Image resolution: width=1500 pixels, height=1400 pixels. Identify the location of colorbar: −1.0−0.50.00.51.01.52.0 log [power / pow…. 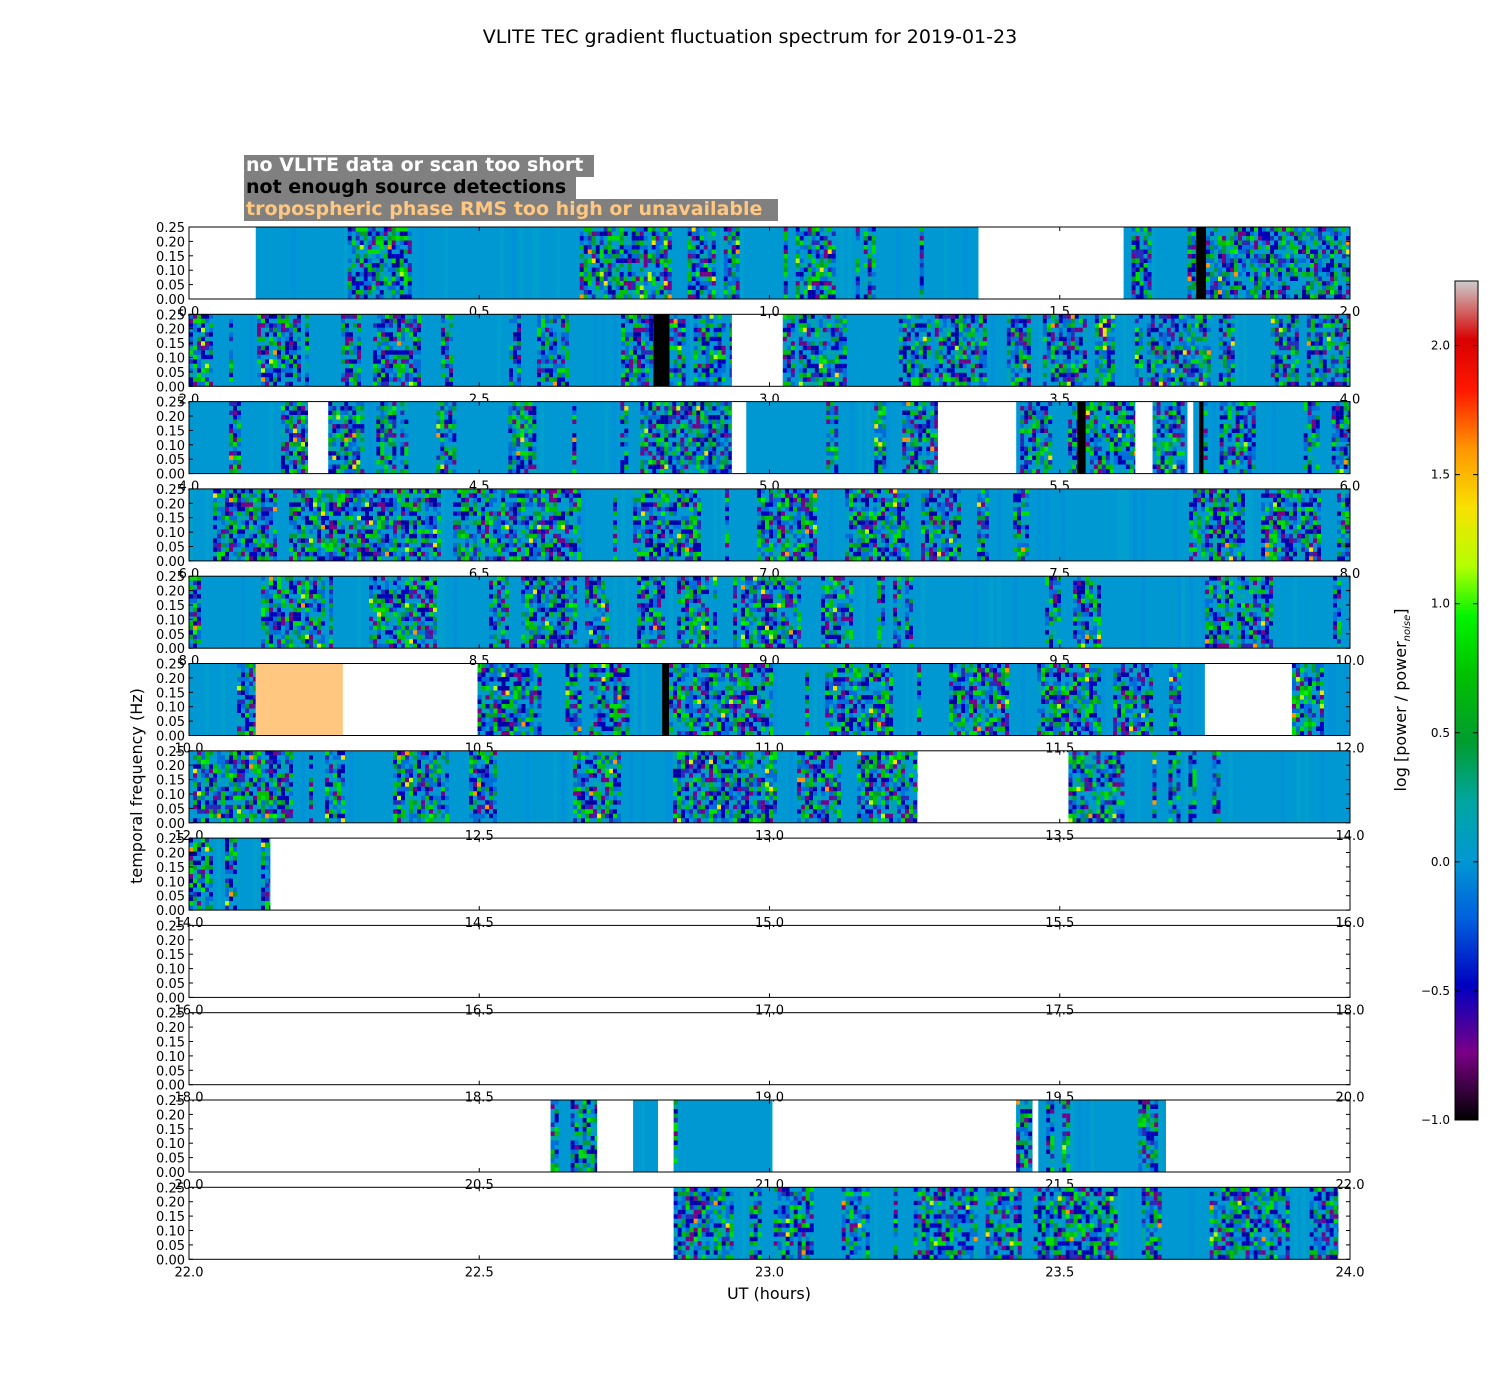
(1434, 704).